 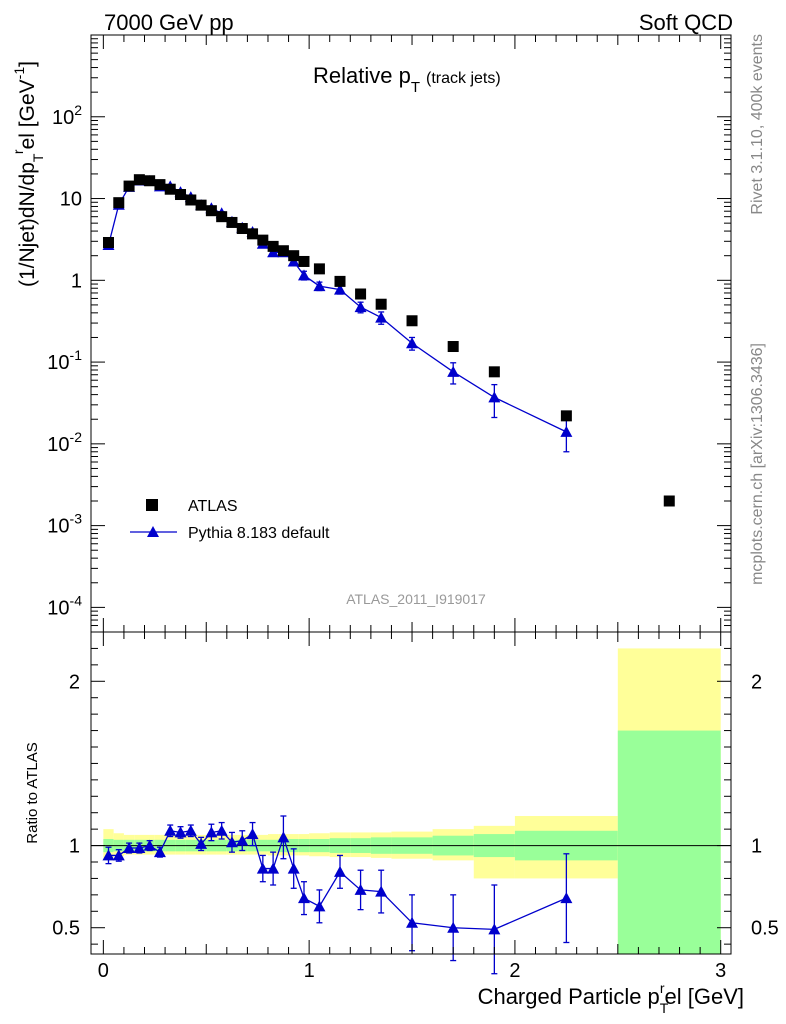 I want to click on ratio-y-tick-label-left: 2, so click(x=74, y=682).